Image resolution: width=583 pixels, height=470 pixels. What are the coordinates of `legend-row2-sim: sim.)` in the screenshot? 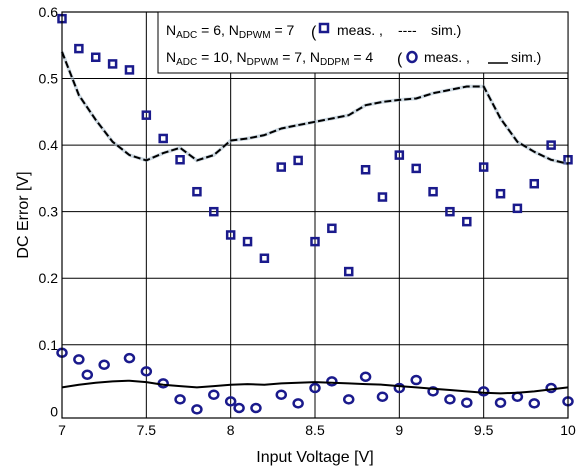 It's located at (526, 57).